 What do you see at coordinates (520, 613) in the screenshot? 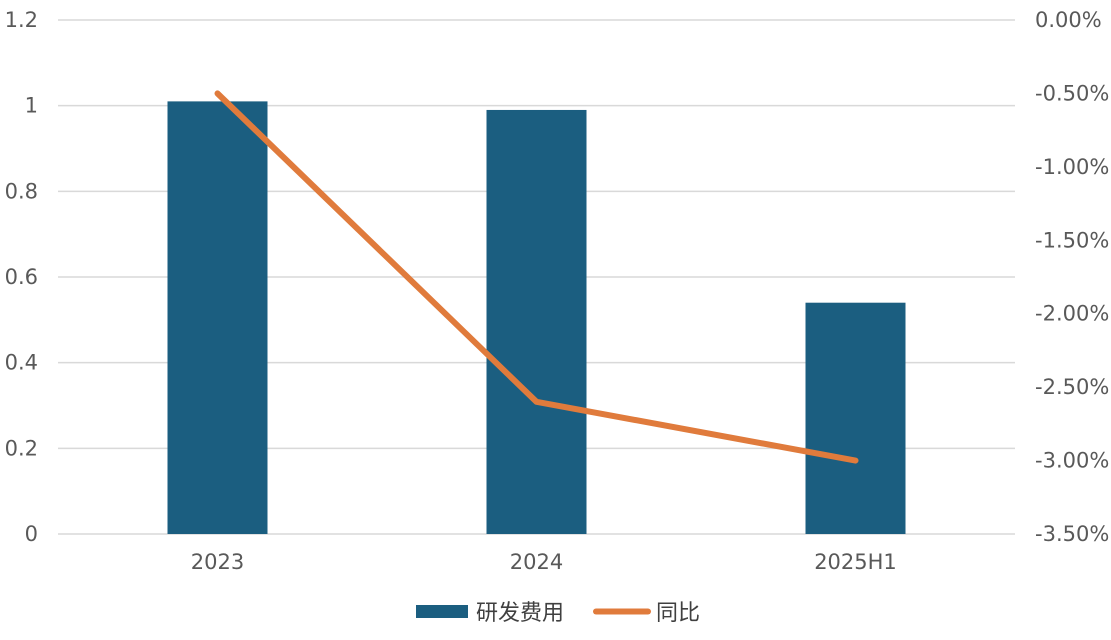
I see `legend-label-bar: 研发费用` at bounding box center [520, 613].